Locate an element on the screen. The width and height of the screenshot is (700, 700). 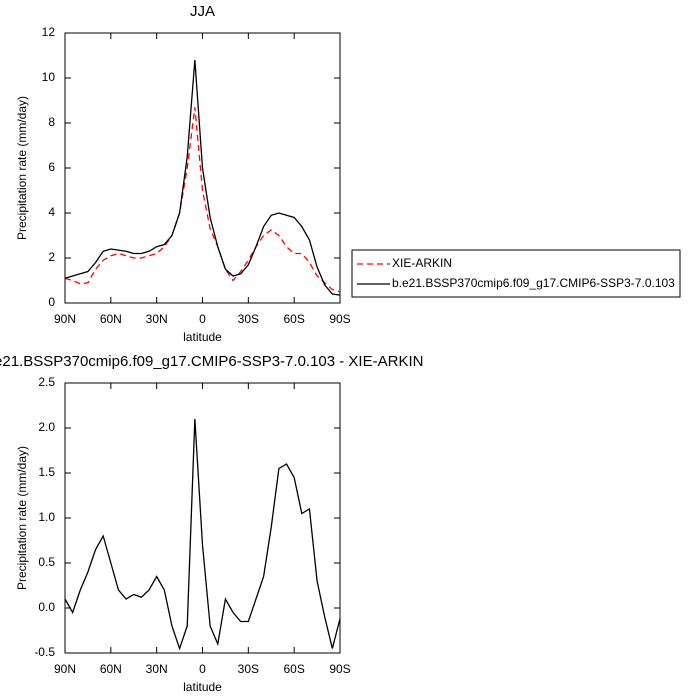
y-tick-label: 12 is located at coordinates (49, 32).